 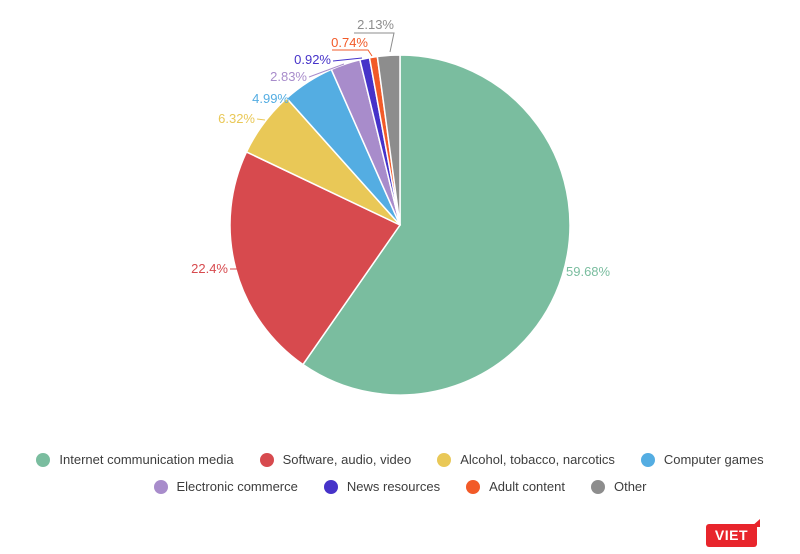 I want to click on legend-item-internet-communication-media: Internet communication media, so click(x=135, y=459).